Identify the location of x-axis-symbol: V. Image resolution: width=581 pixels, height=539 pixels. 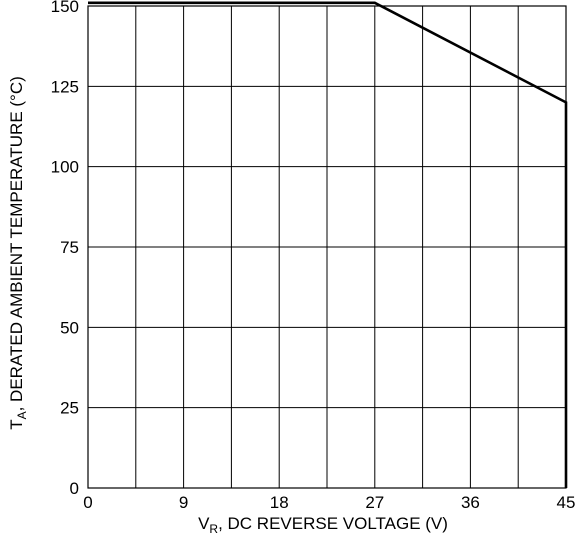
(204, 523).